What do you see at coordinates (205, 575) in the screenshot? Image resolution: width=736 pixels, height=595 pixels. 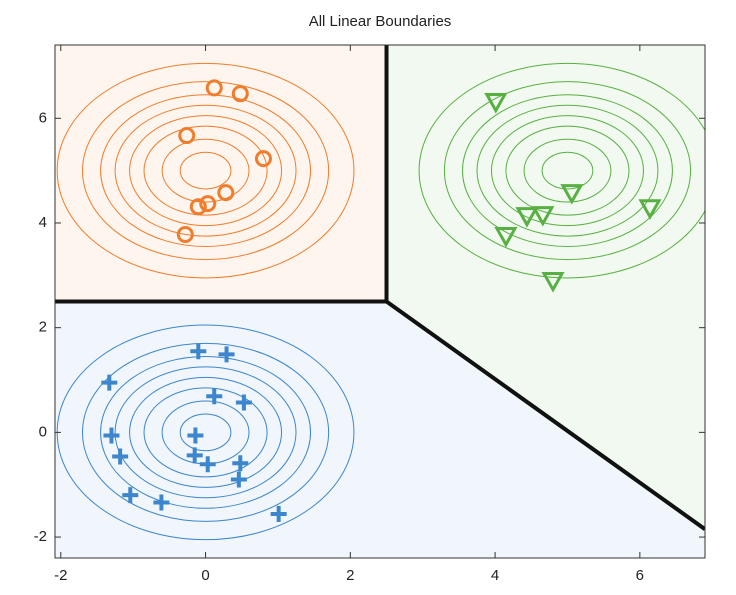 I see `x-tick-label: 0` at bounding box center [205, 575].